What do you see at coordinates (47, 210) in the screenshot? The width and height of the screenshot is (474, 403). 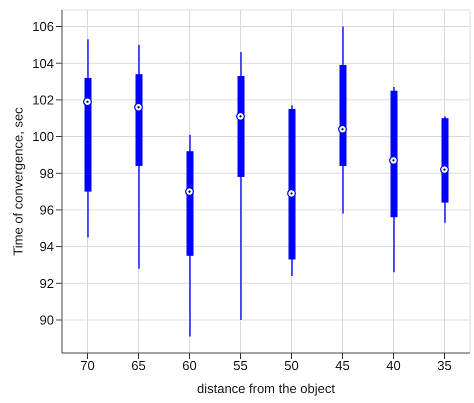 I see `y-tick-label: 96` at bounding box center [47, 210].